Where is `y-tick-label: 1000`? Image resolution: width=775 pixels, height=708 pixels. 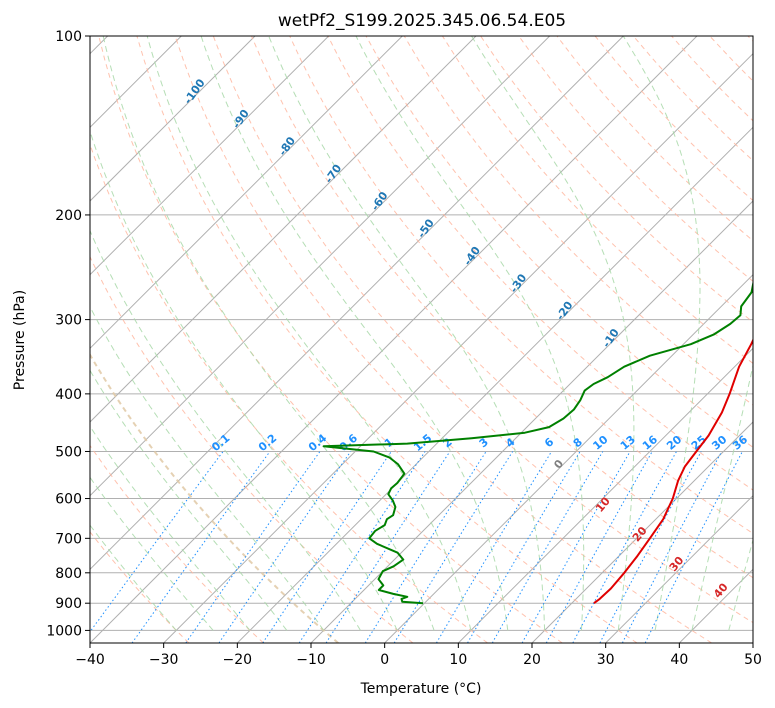
y-tick-label: 1000 is located at coordinates (64, 631).